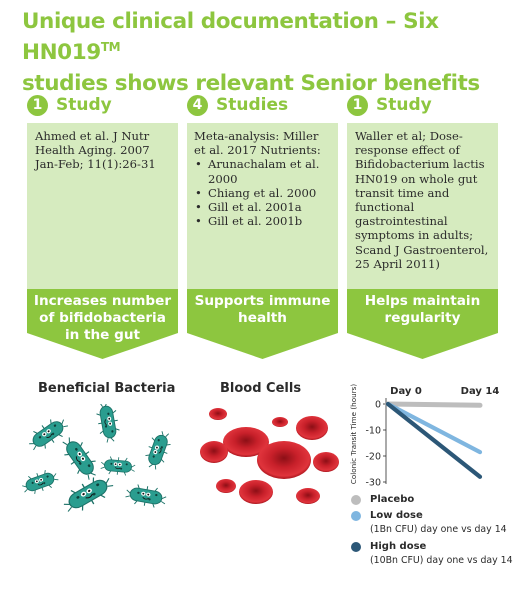 Image resolution: width=526 pixels, height=591 pixels. I want to click on legend-label: High dose, so click(398, 546).